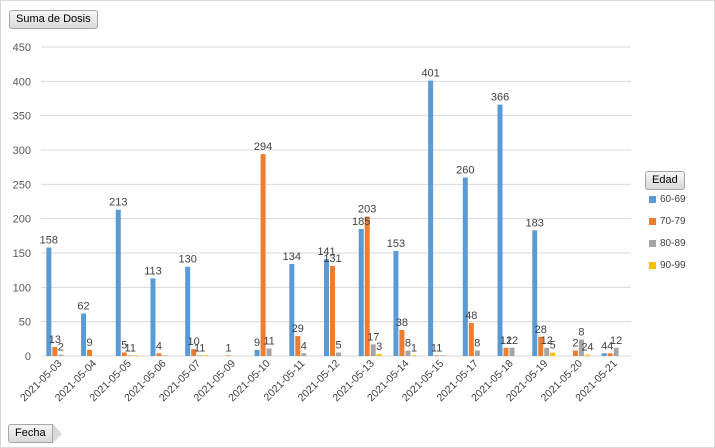 The height and width of the screenshot is (448, 715). I want to click on data-label: 48, so click(471, 316).